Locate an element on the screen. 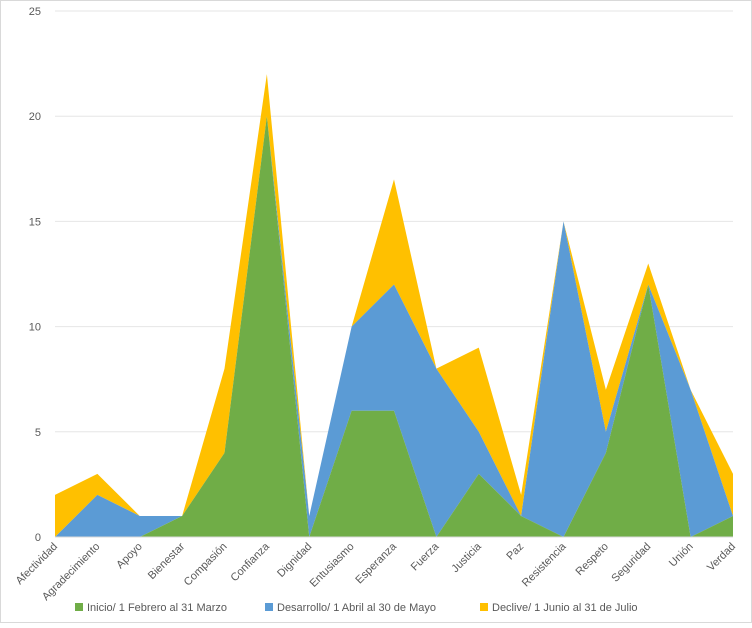  y-tick-label: 10 is located at coordinates (35, 328).